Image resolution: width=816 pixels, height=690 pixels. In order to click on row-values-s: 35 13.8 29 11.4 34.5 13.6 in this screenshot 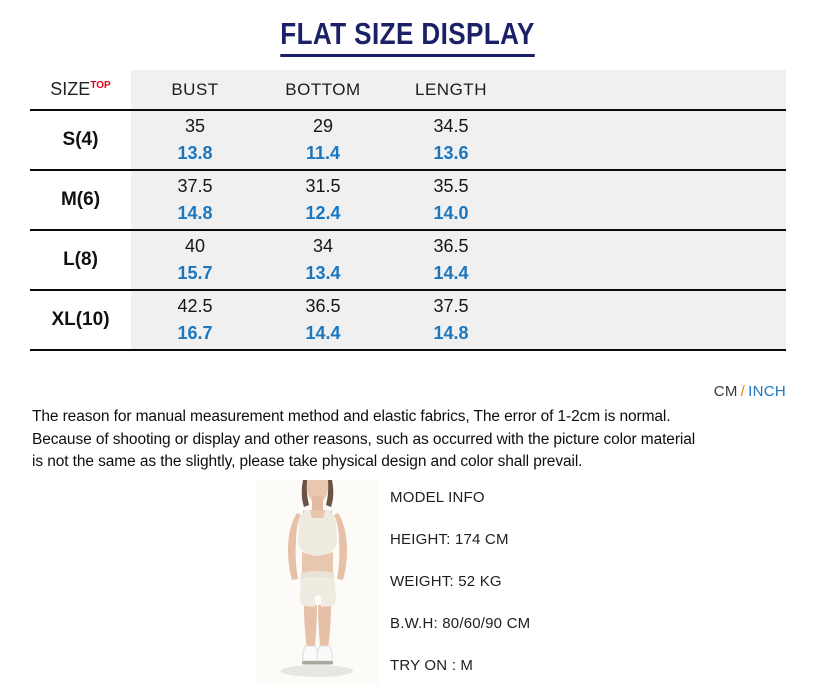, I will do `click(458, 140)`.